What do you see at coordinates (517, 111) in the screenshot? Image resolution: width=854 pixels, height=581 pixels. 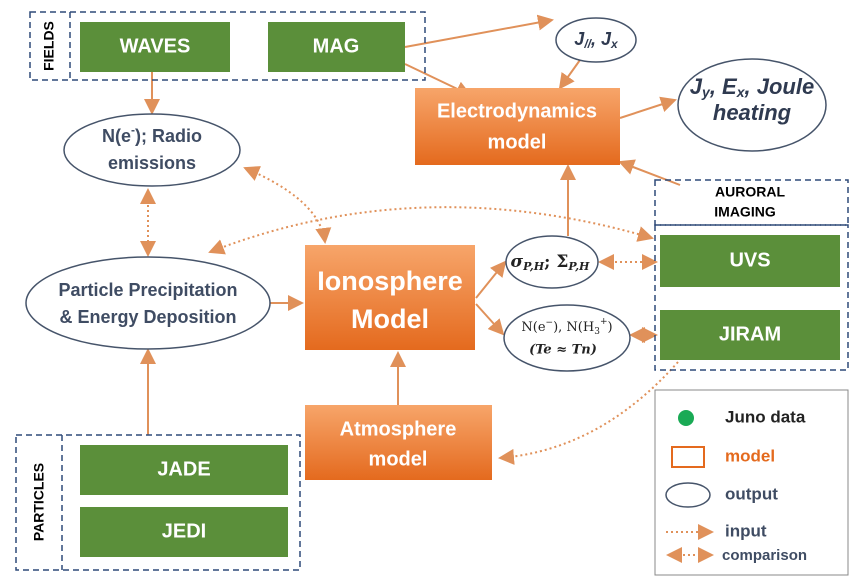 I see `model-label: Electrodynamics` at bounding box center [517, 111].